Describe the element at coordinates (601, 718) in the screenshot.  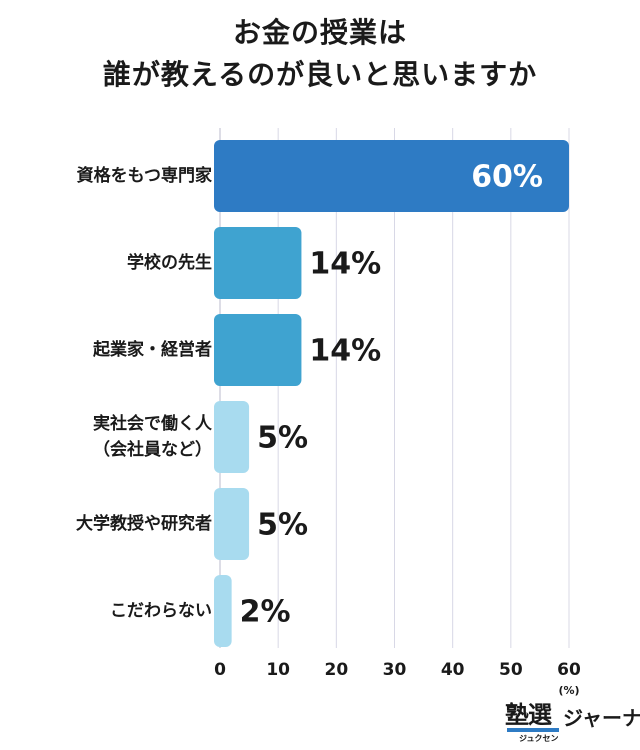
I see `logo-text: ジャーナル` at that location.